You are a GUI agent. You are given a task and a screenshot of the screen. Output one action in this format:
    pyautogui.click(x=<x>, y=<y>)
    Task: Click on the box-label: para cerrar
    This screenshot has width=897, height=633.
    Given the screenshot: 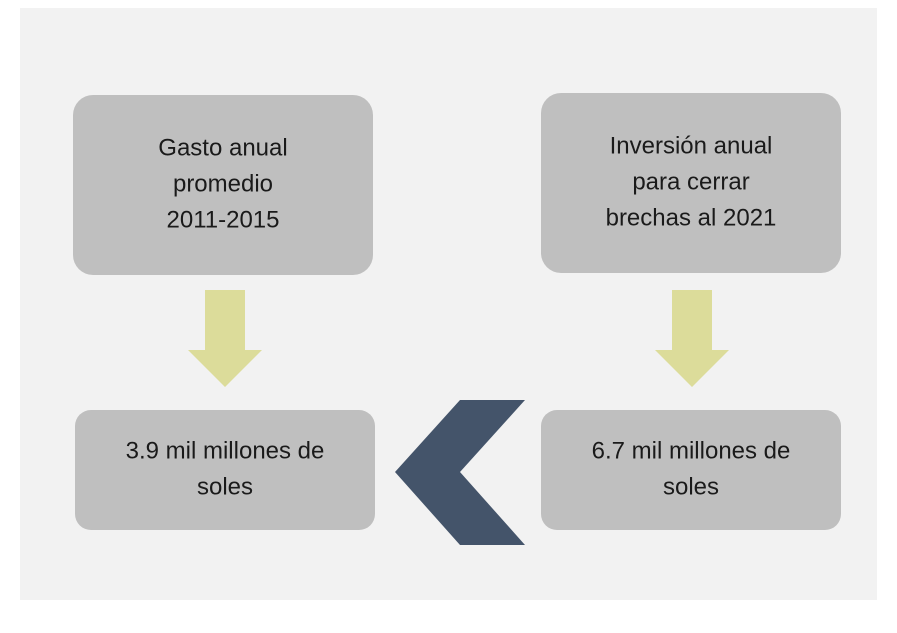 What is the action you would take?
    pyautogui.click(x=690, y=181)
    